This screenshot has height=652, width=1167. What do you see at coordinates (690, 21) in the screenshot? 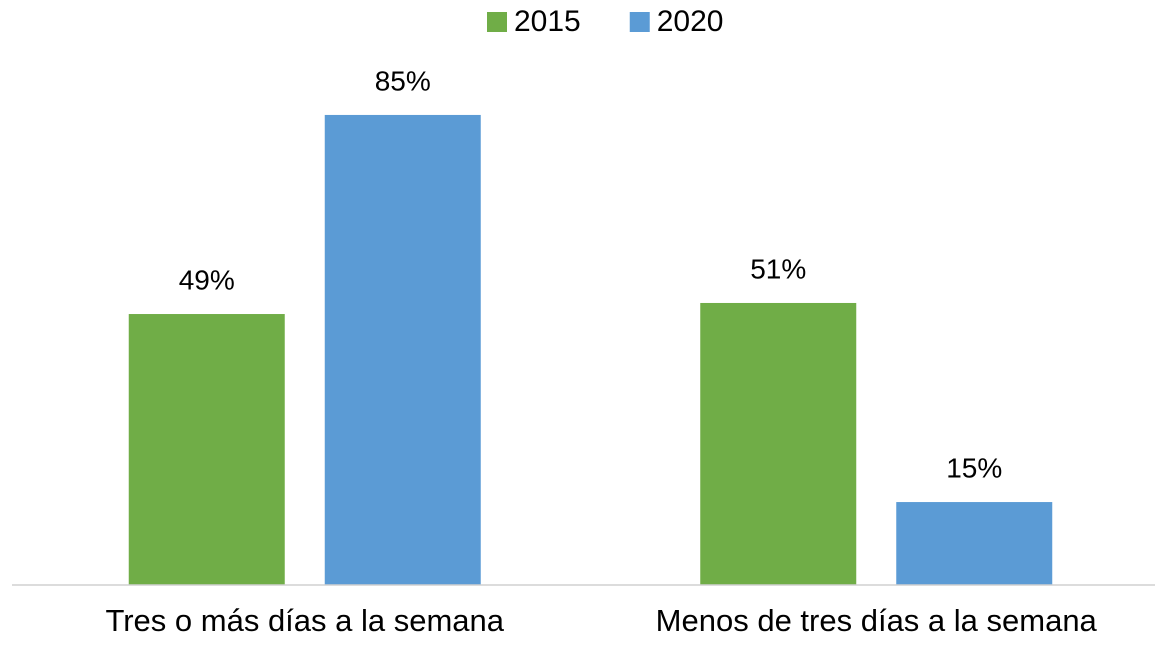
I see `legend-label: 2020` at bounding box center [690, 21].